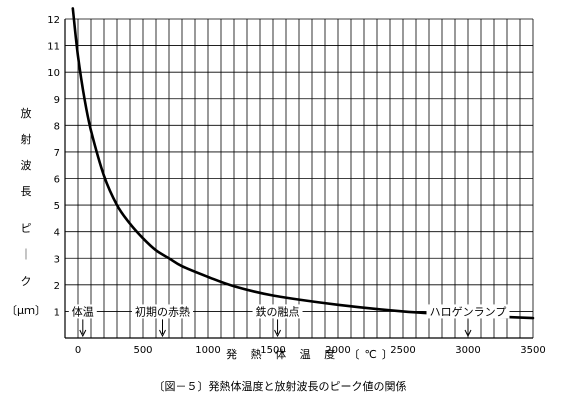 The width and height of the screenshot is (569, 419). What do you see at coordinates (53, 47) in the screenshot?
I see `y-tick-label: 11` at bounding box center [53, 47].